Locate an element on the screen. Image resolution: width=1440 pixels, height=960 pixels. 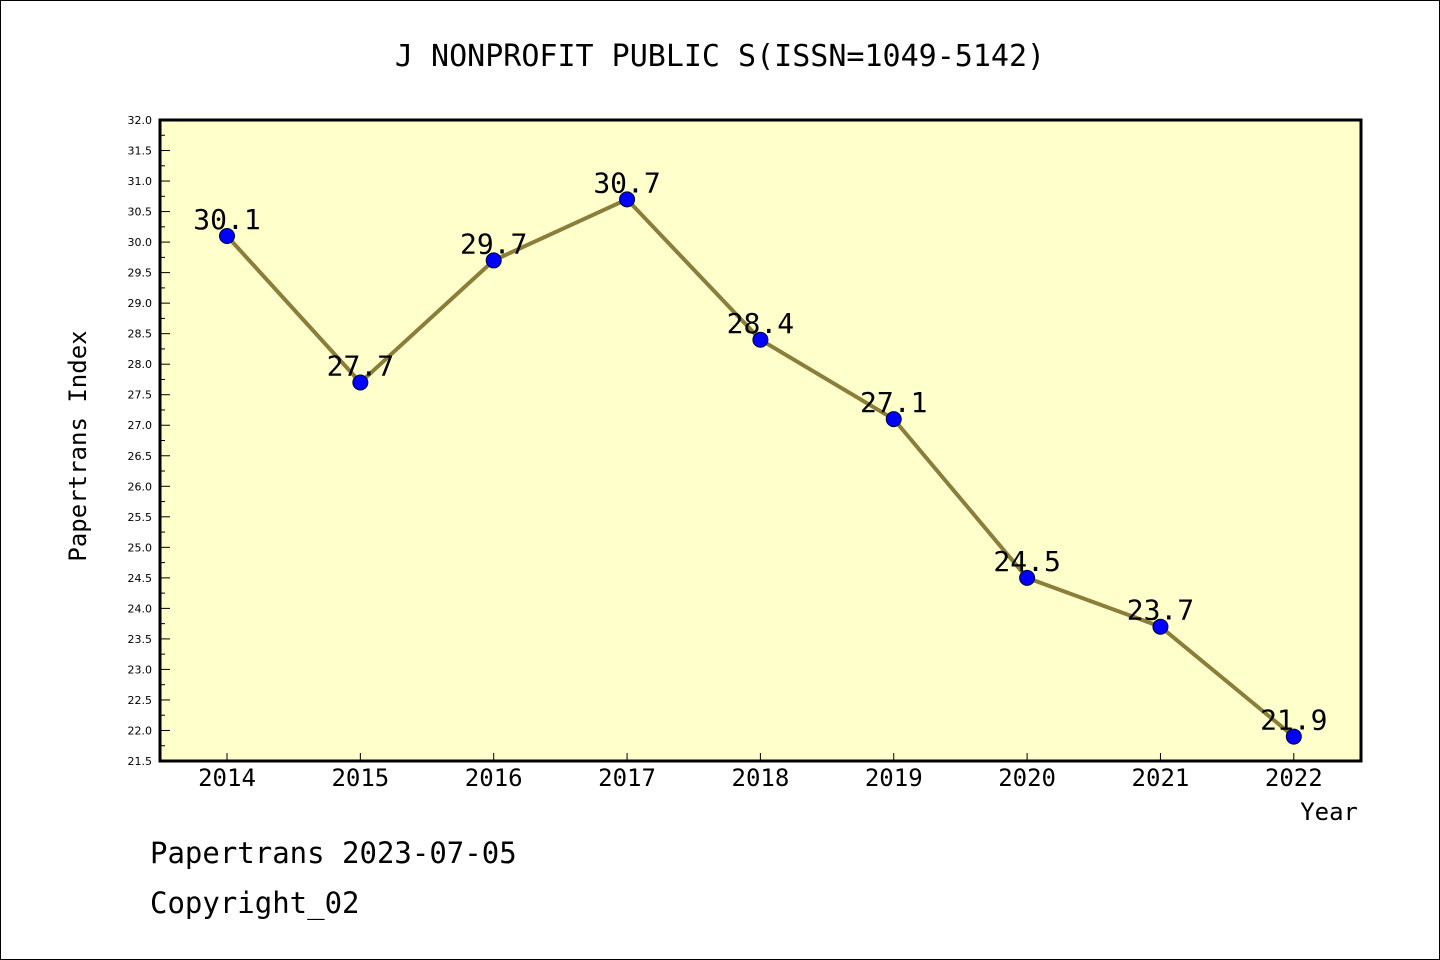
data-label: 24.5 is located at coordinates (1026, 561).